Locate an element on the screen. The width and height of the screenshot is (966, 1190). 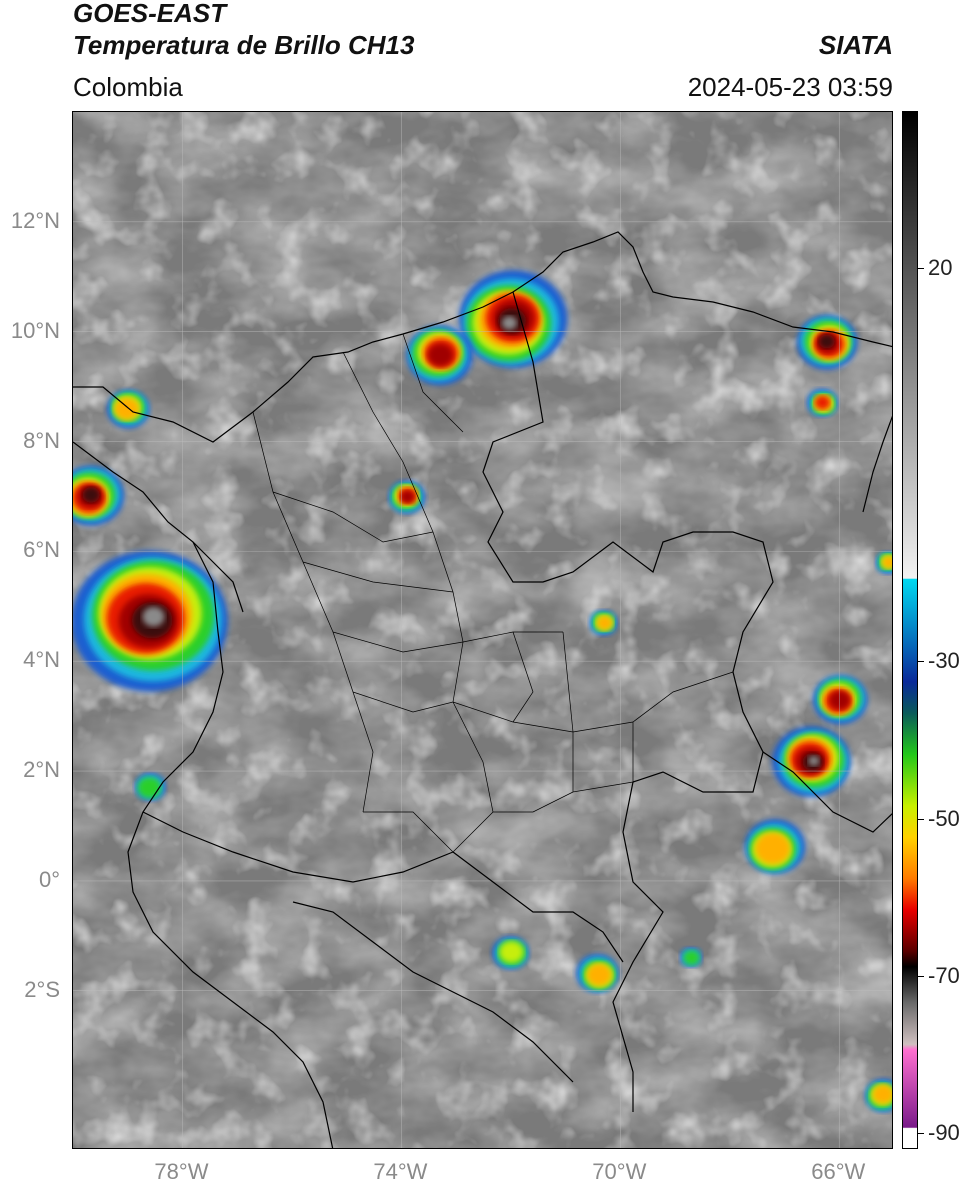
colorbar is located at coordinates (910, 630).